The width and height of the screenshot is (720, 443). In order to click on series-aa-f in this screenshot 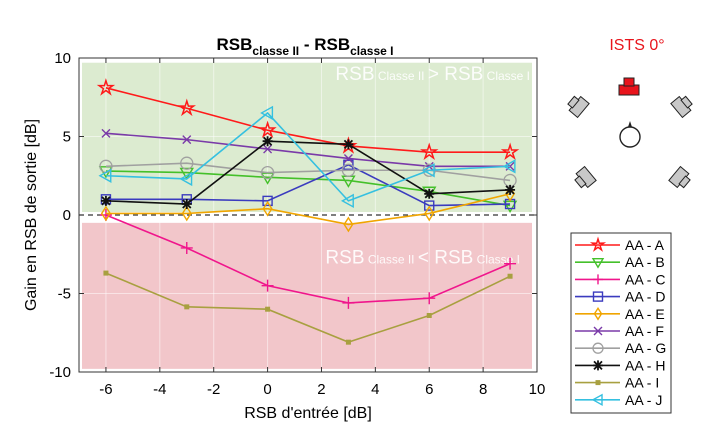, I will do `click(308, 149)`.